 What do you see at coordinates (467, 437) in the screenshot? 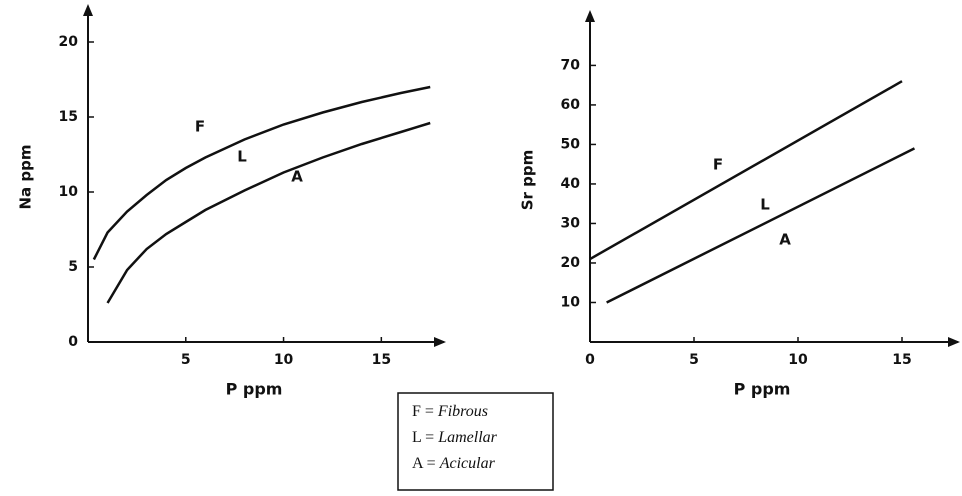
I see `legend-meaning: Lamellar` at bounding box center [467, 437].